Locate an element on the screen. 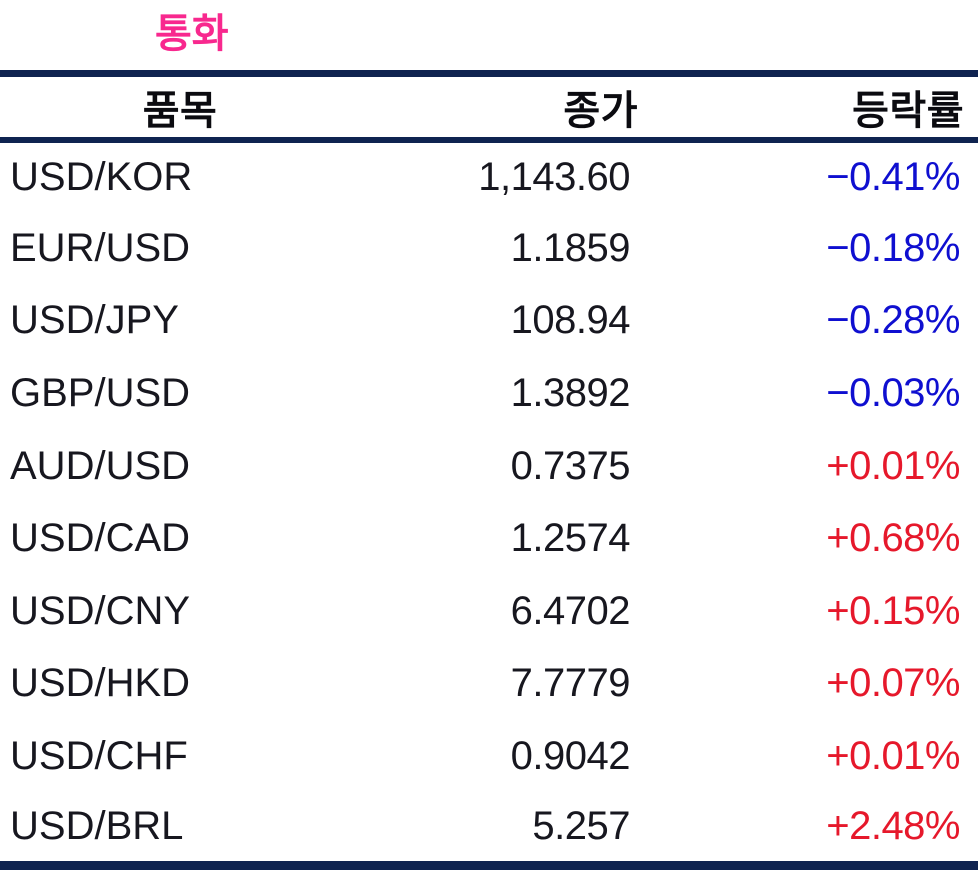 This screenshot has width=978, height=892. table-row: USD/HKD 7.7779 +0.07% is located at coordinates (489, 684).